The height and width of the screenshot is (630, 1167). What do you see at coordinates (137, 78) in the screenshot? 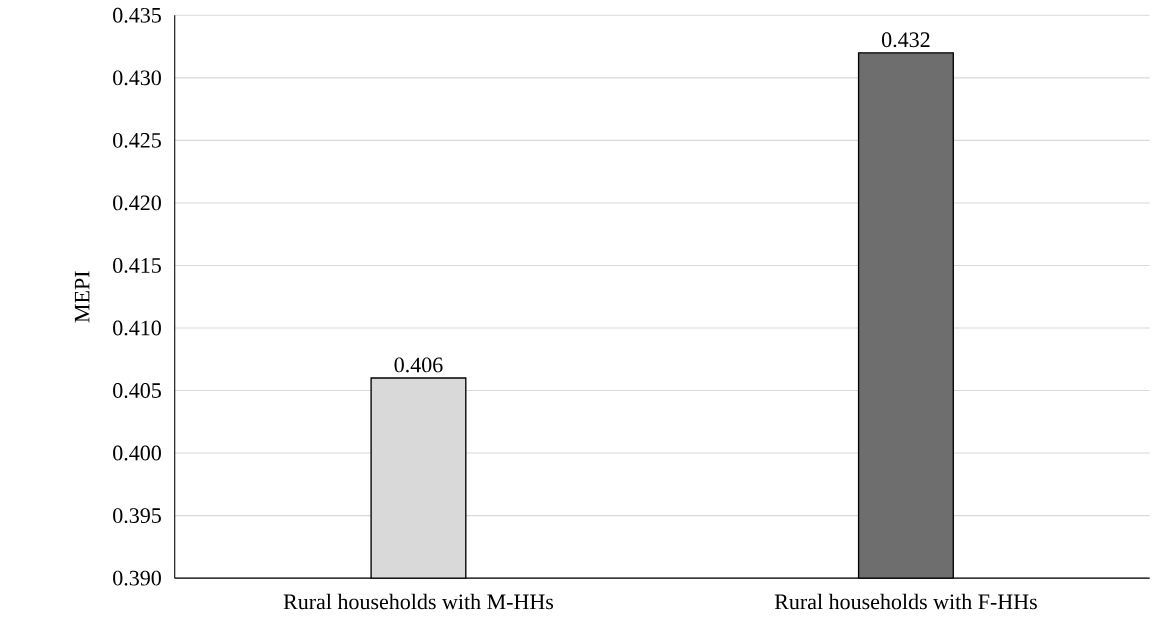
I see `y-tick-label: 0.430` at bounding box center [137, 78].